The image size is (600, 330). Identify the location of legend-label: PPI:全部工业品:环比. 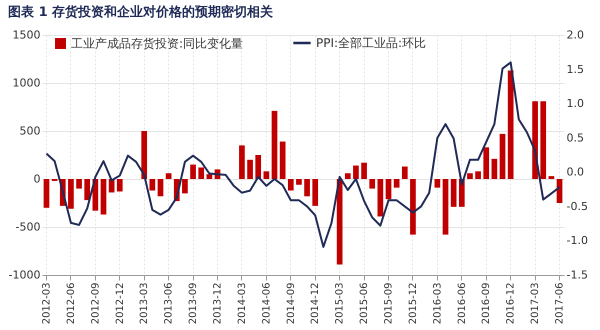
(371, 43).